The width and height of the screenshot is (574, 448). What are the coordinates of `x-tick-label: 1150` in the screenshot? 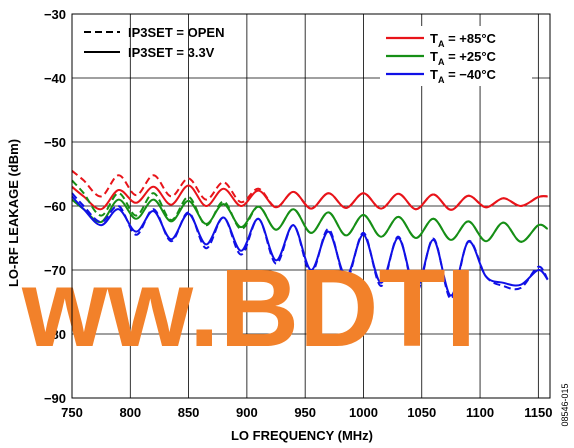 It's located at (538, 412).